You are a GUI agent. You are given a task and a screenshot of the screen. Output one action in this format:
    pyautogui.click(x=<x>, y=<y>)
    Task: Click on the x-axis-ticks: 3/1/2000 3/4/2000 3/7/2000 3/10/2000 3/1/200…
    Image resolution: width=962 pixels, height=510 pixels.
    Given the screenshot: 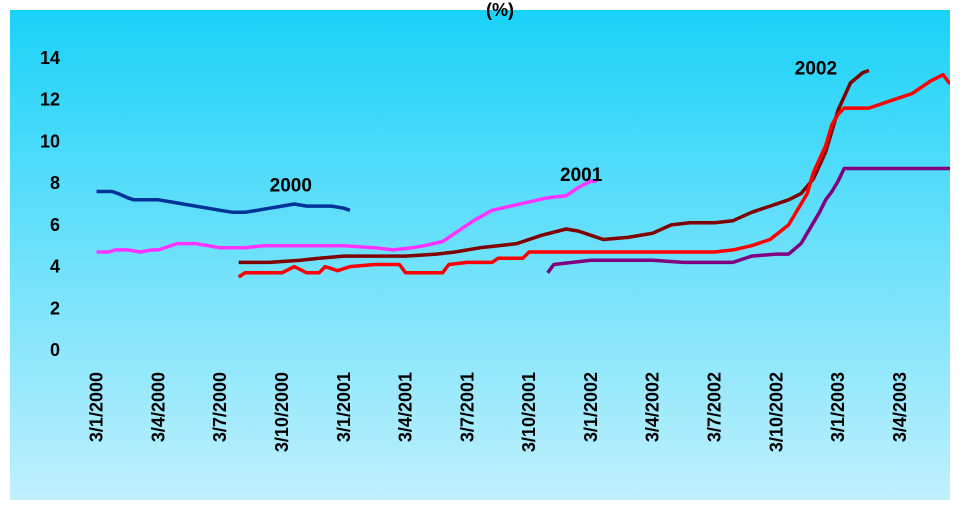 What is the action you would take?
    pyautogui.click(x=498, y=412)
    